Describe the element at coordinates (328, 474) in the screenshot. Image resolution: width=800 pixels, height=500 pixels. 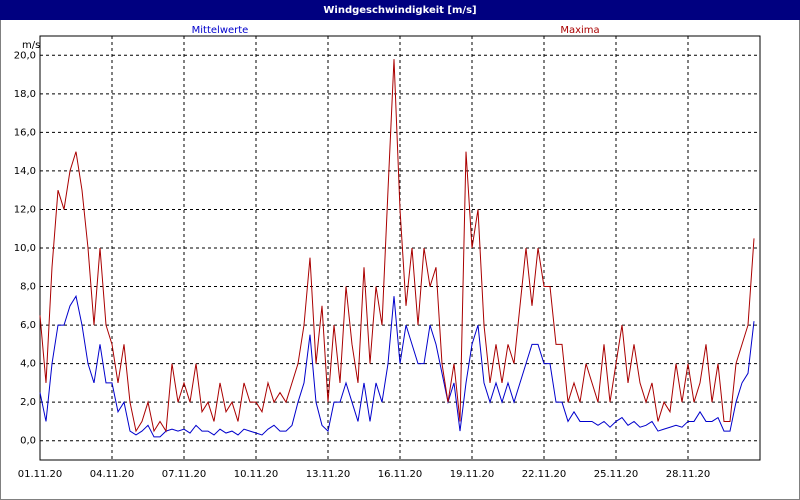
I see `x-tick-label: 13.11.20` at that location.